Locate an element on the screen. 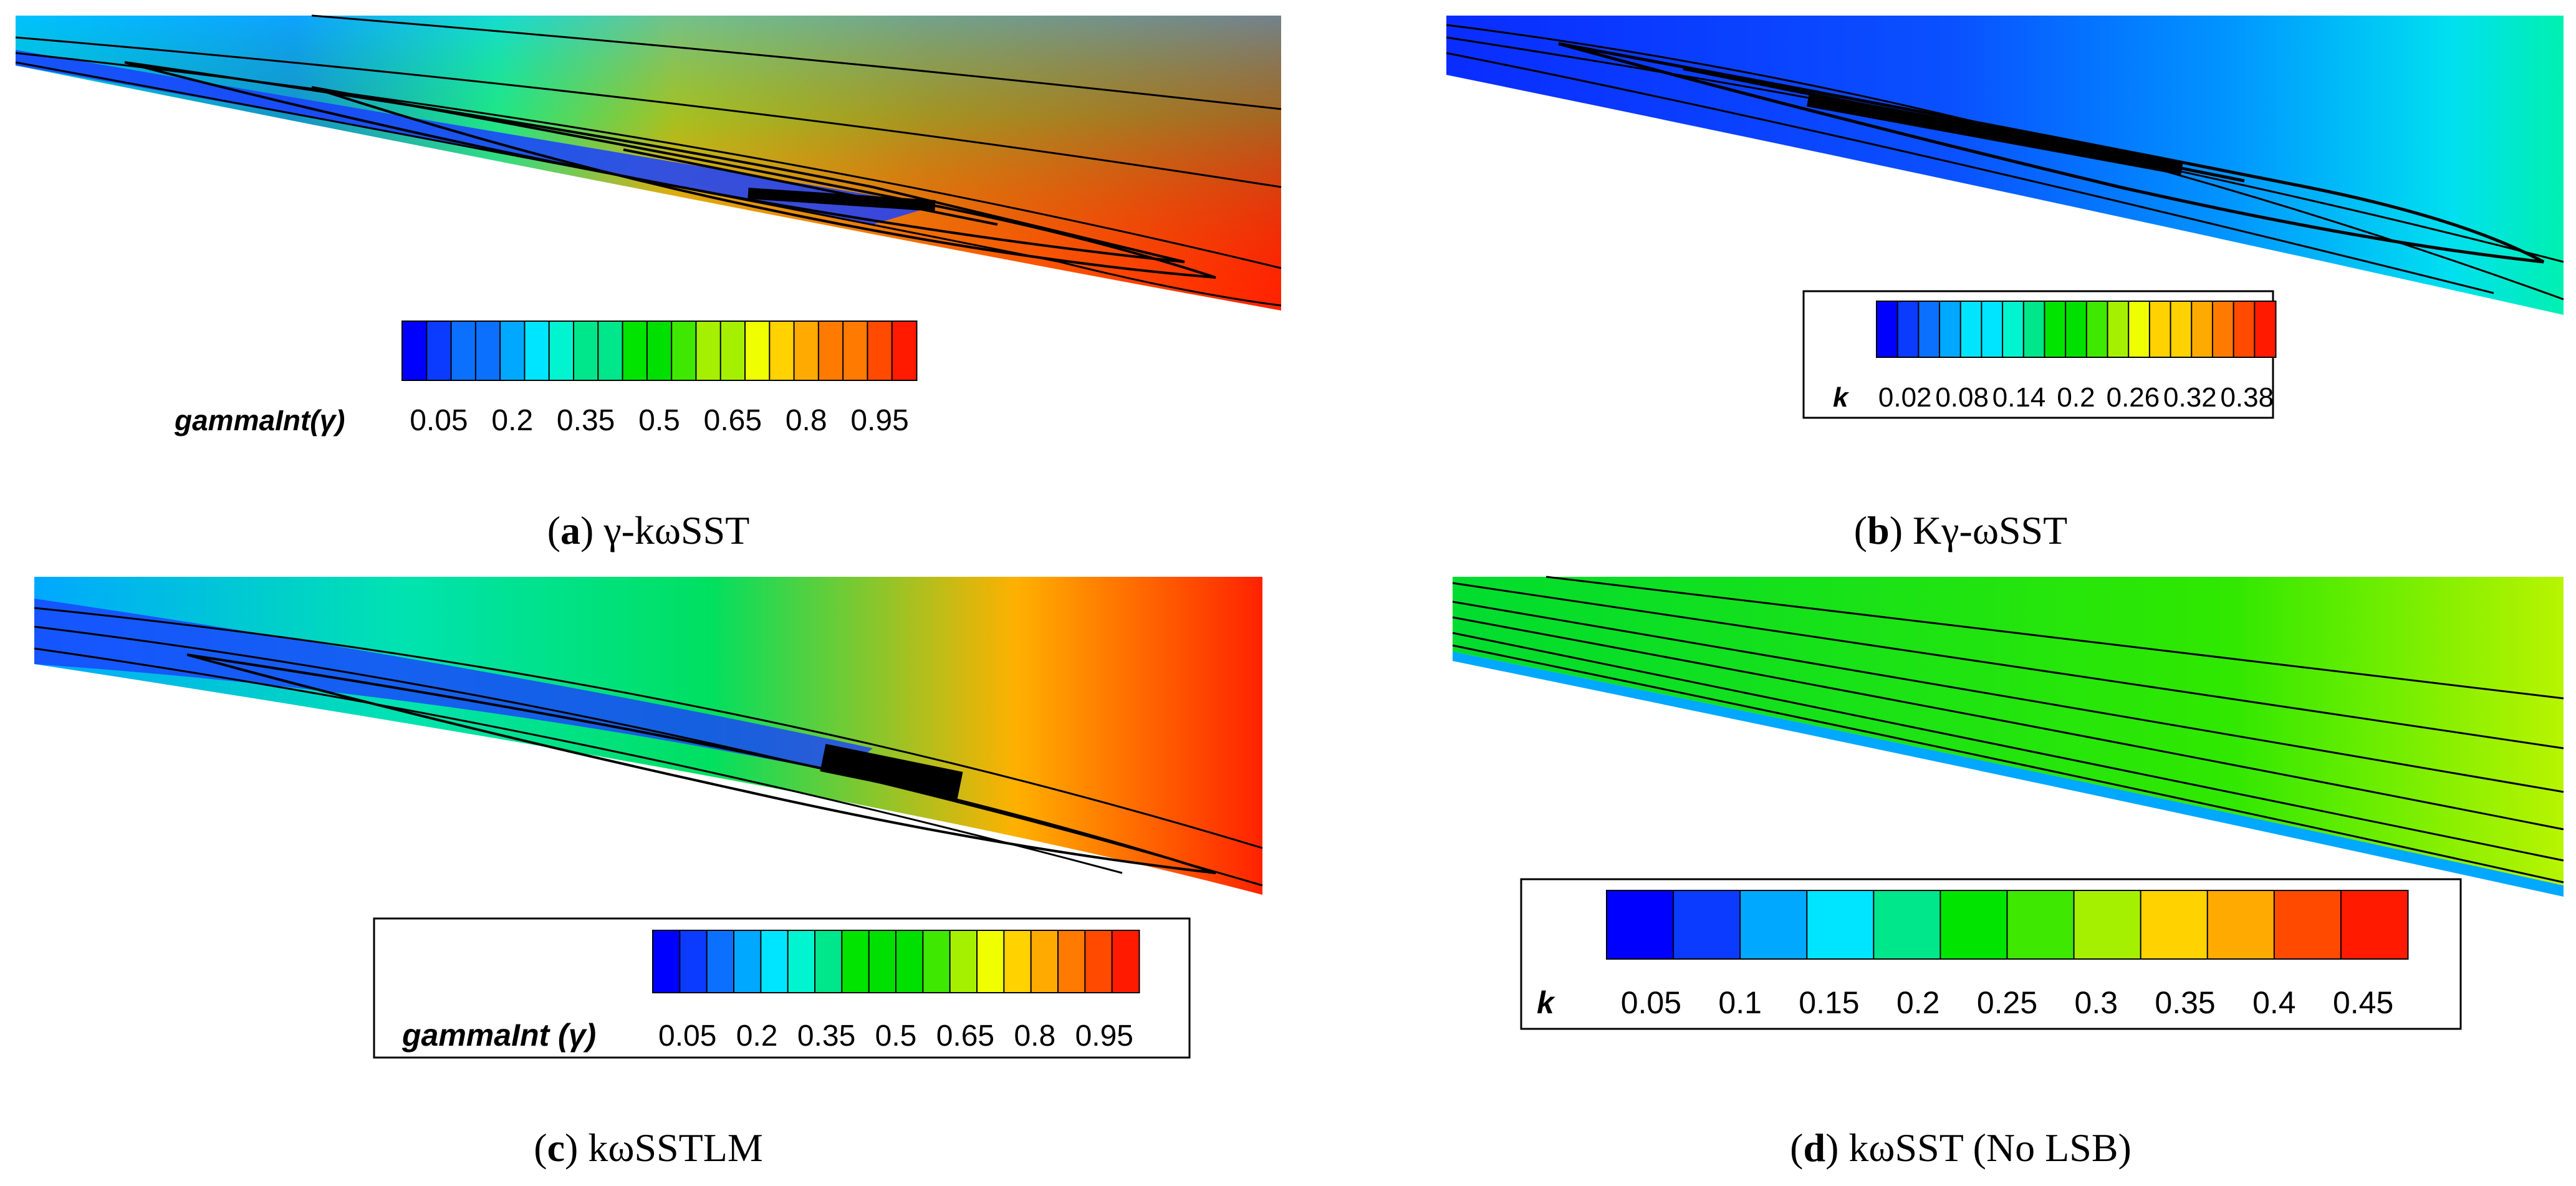 This screenshot has height=1186, width=2576. legend-tick-label: 0.1 is located at coordinates (1740, 1002).